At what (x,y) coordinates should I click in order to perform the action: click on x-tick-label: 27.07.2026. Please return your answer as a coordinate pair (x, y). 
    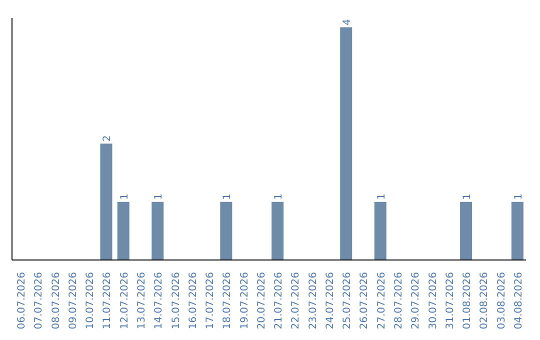
    Looking at the image, I should click on (382, 301).